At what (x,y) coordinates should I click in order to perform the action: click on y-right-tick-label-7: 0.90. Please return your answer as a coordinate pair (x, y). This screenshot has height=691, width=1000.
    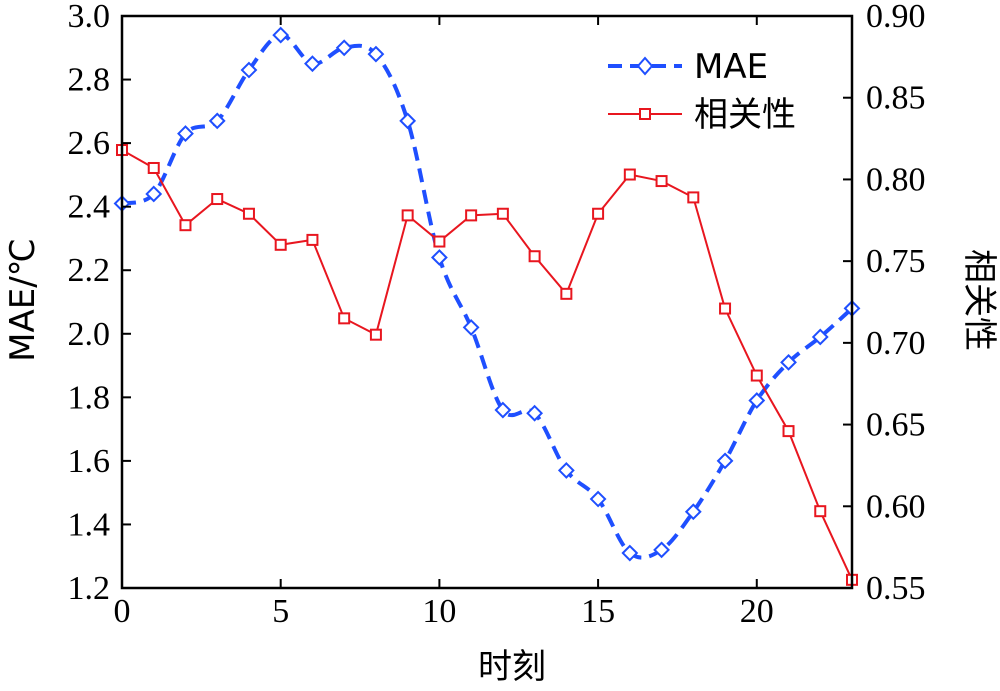
    Looking at the image, I should click on (896, 17).